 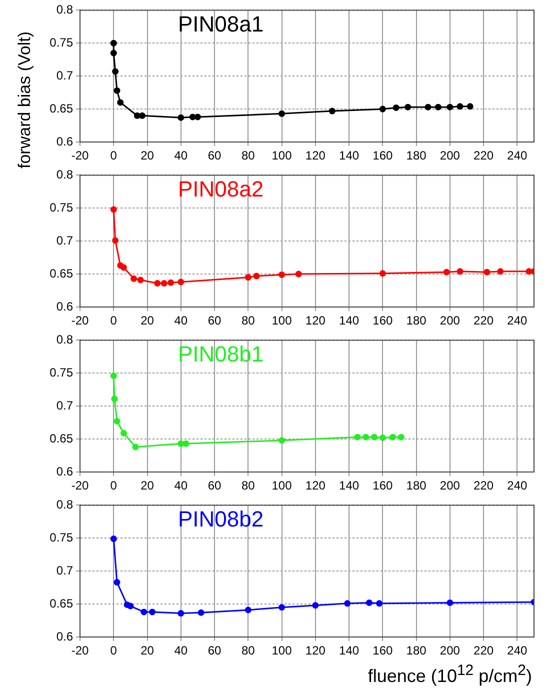 What do you see at coordinates (221, 519) in the screenshot?
I see `text: PIN08b2` at bounding box center [221, 519].